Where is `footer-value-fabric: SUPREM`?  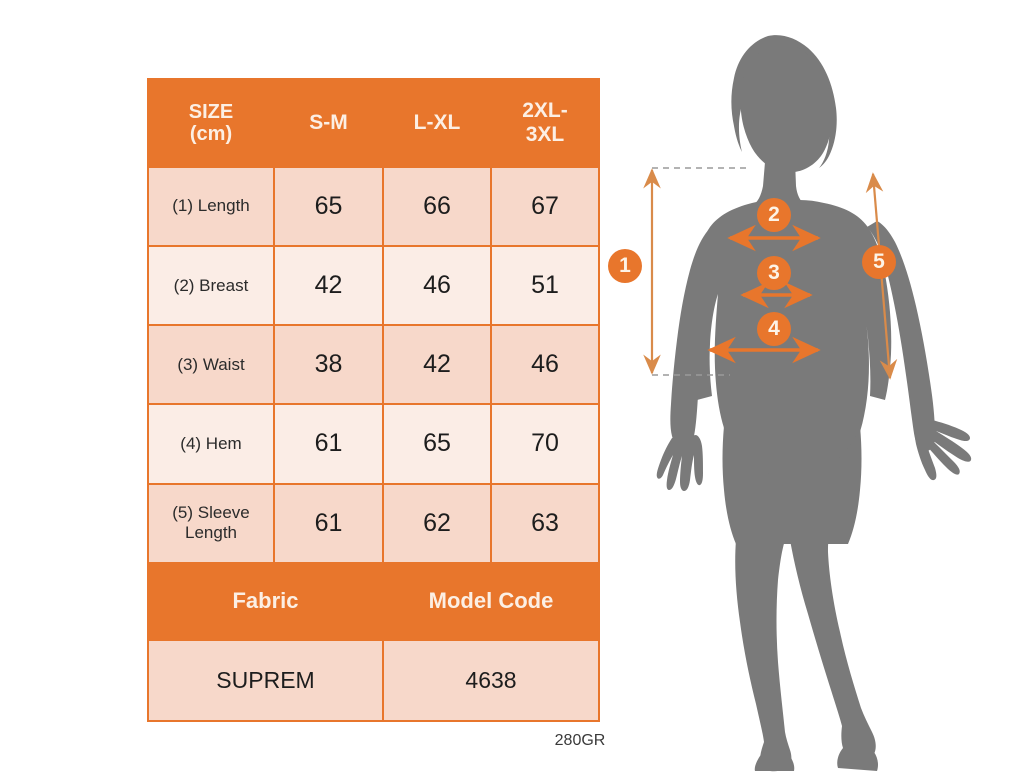
footer-value-fabric: SUPREM is located at coordinates (265, 680).